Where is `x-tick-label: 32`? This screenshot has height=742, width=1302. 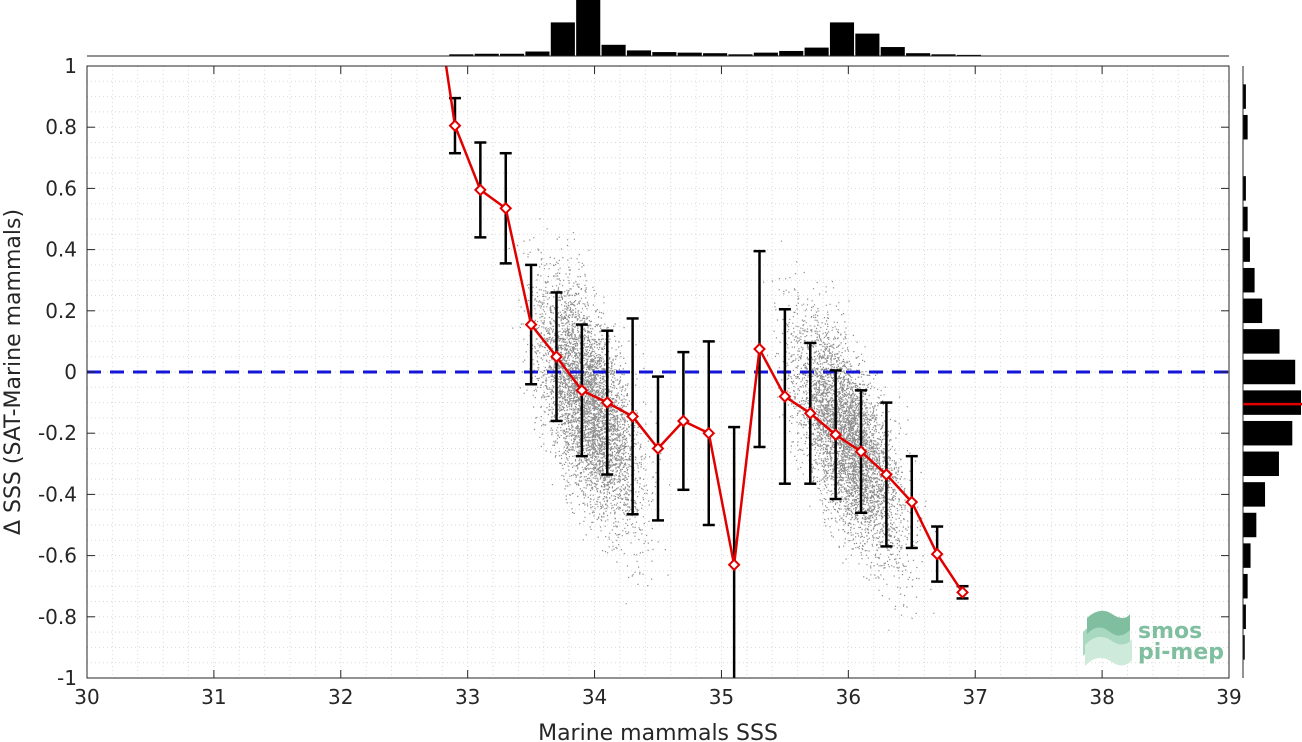 x-tick-label: 32 is located at coordinates (340, 697).